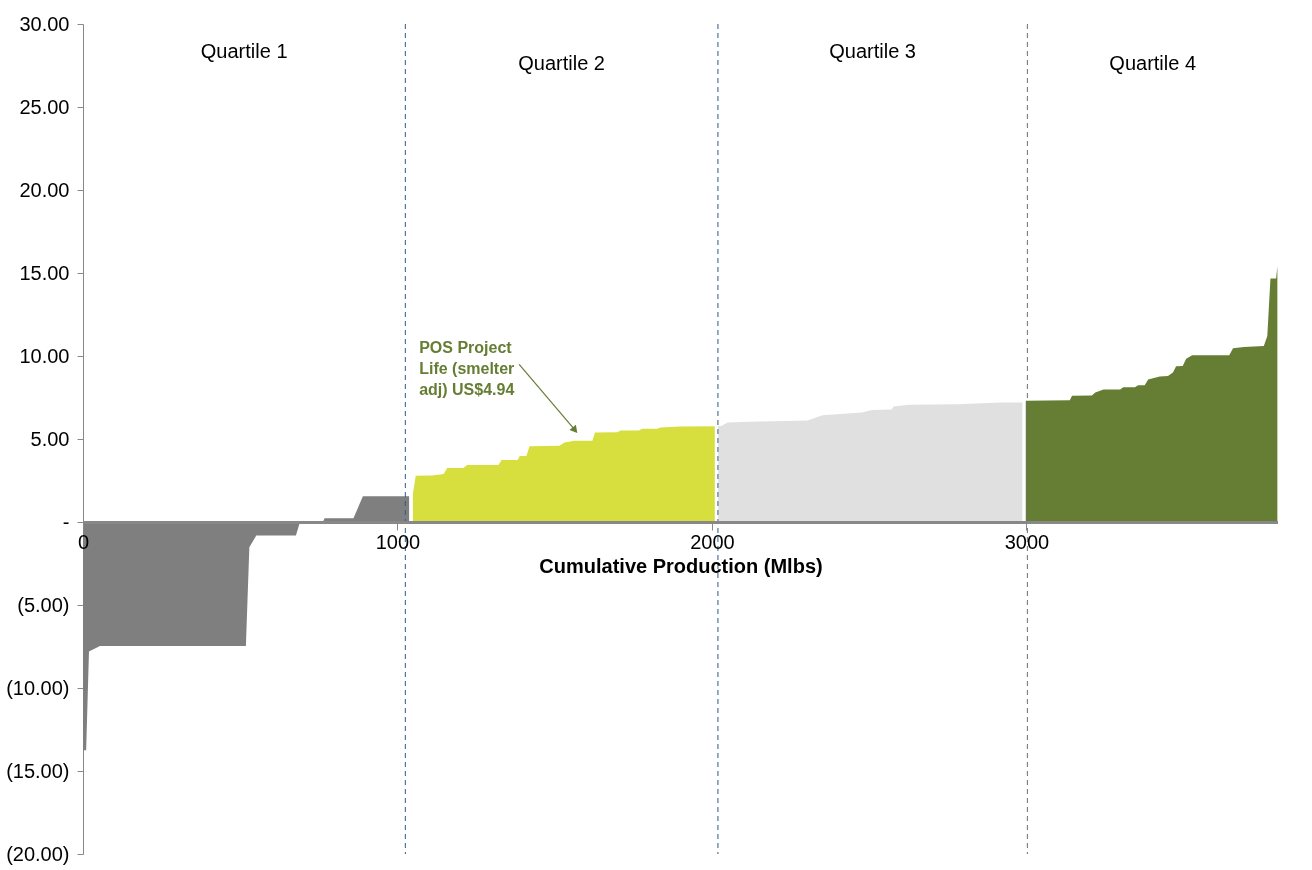 The height and width of the screenshot is (870, 1312). Describe the element at coordinates (712, 541) in the screenshot. I see `x-tick-label: 2000` at that location.